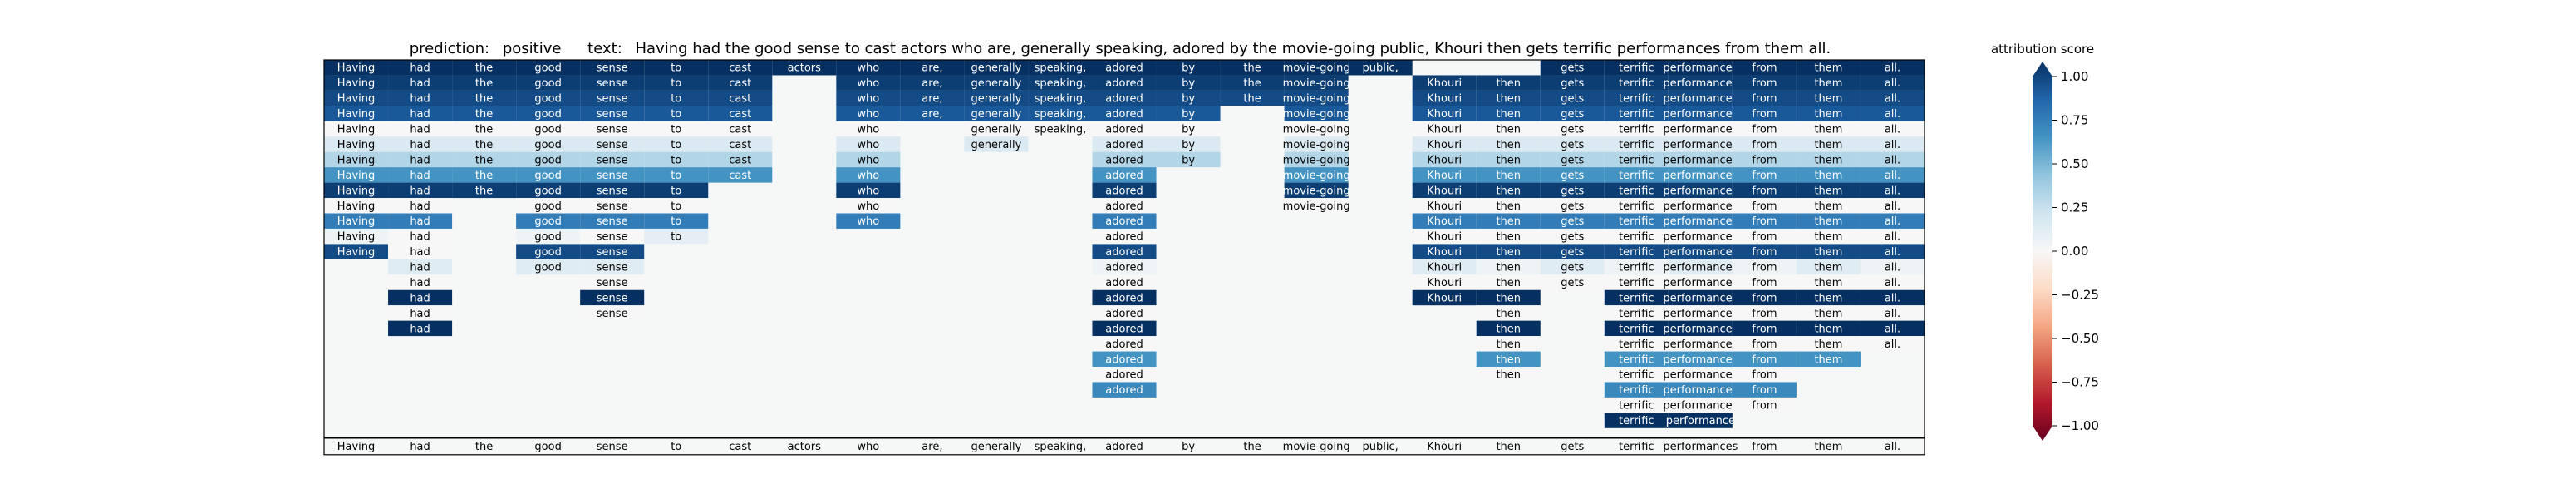  Describe the element at coordinates (2074, 163) in the screenshot. I see `colorbar-tick-label: 0.50` at that location.